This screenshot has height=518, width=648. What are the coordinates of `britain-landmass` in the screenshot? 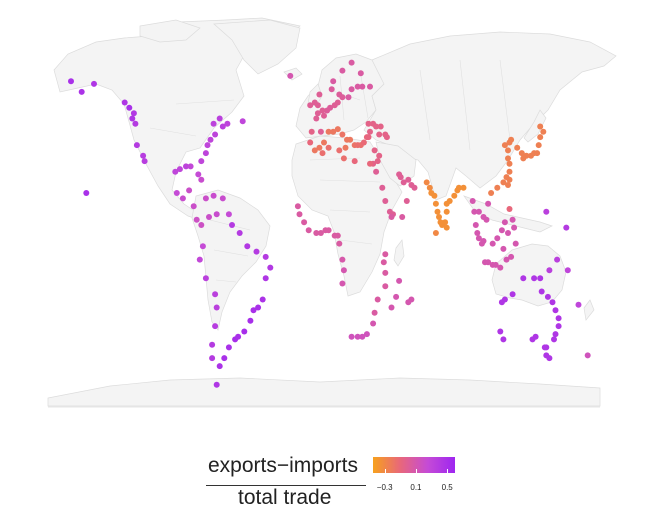 It's located at (315, 95).